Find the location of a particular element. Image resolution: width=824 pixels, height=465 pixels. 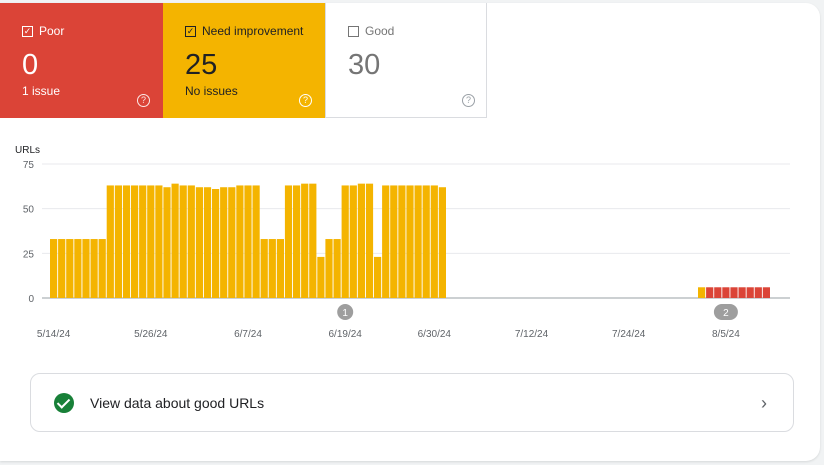

y-tick-label: 25 is located at coordinates (29, 254).